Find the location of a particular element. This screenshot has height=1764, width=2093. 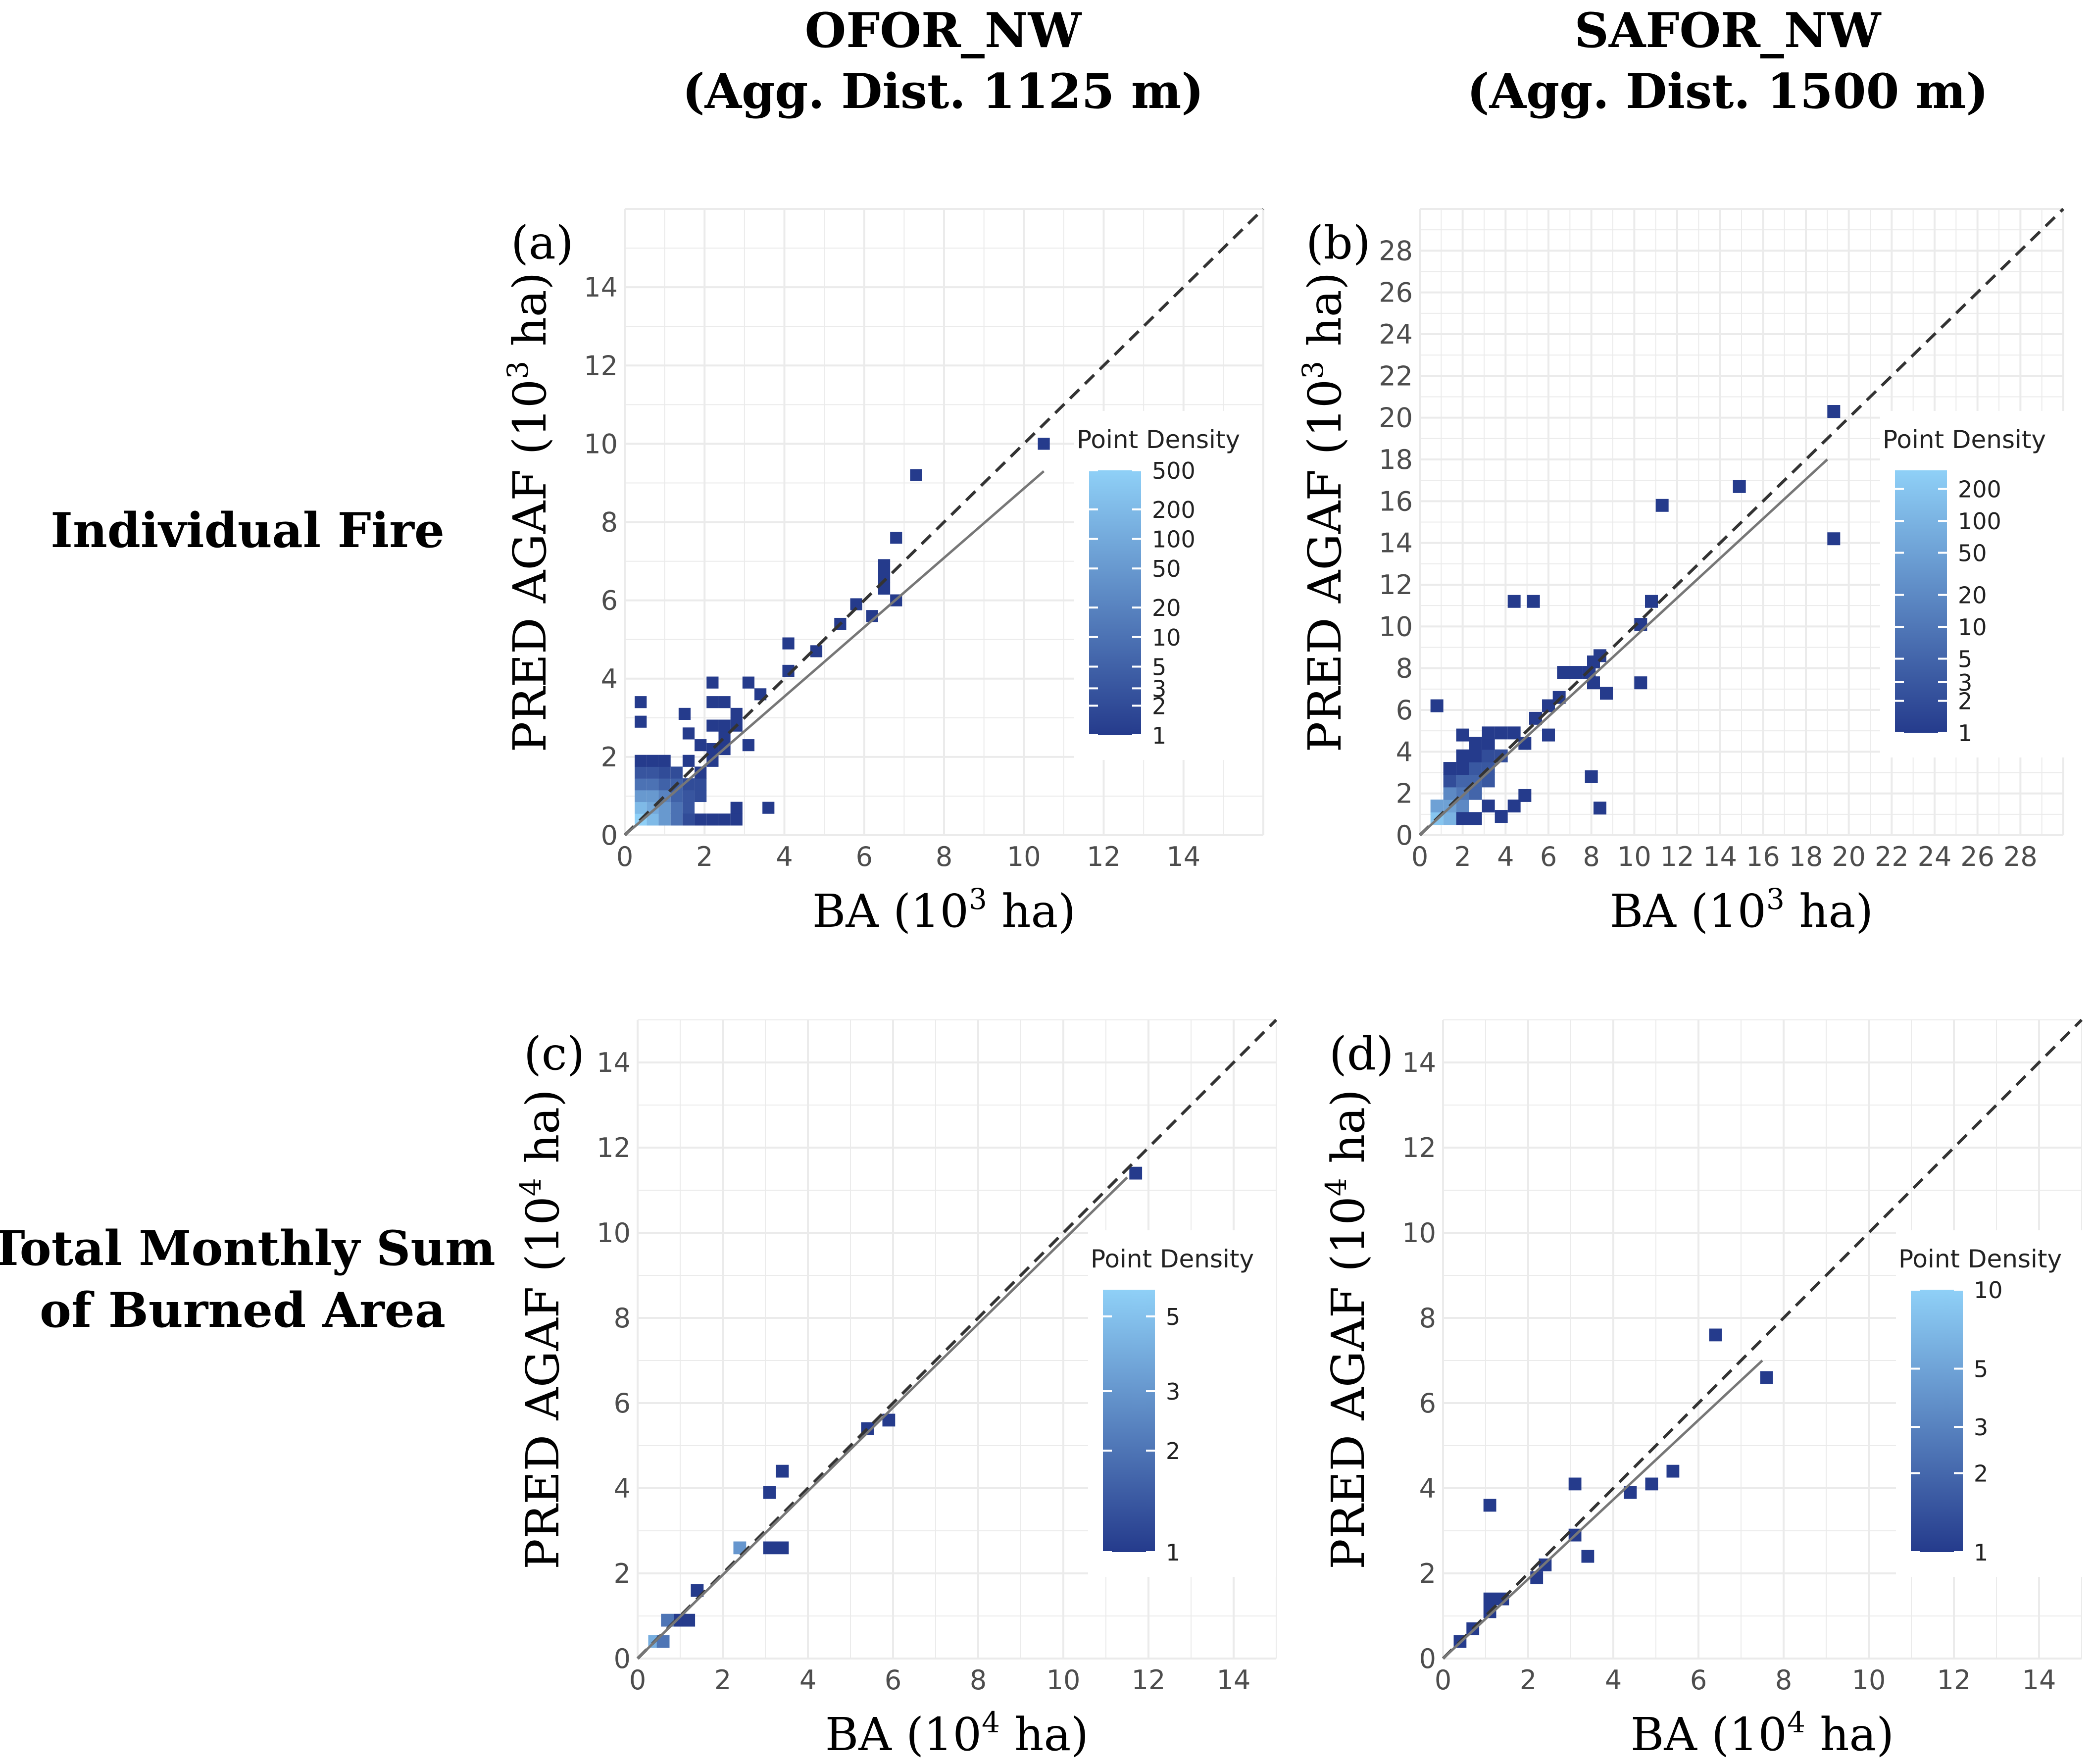

row-label-monthly-sum-line2: of Burned Area is located at coordinates (243, 1310).